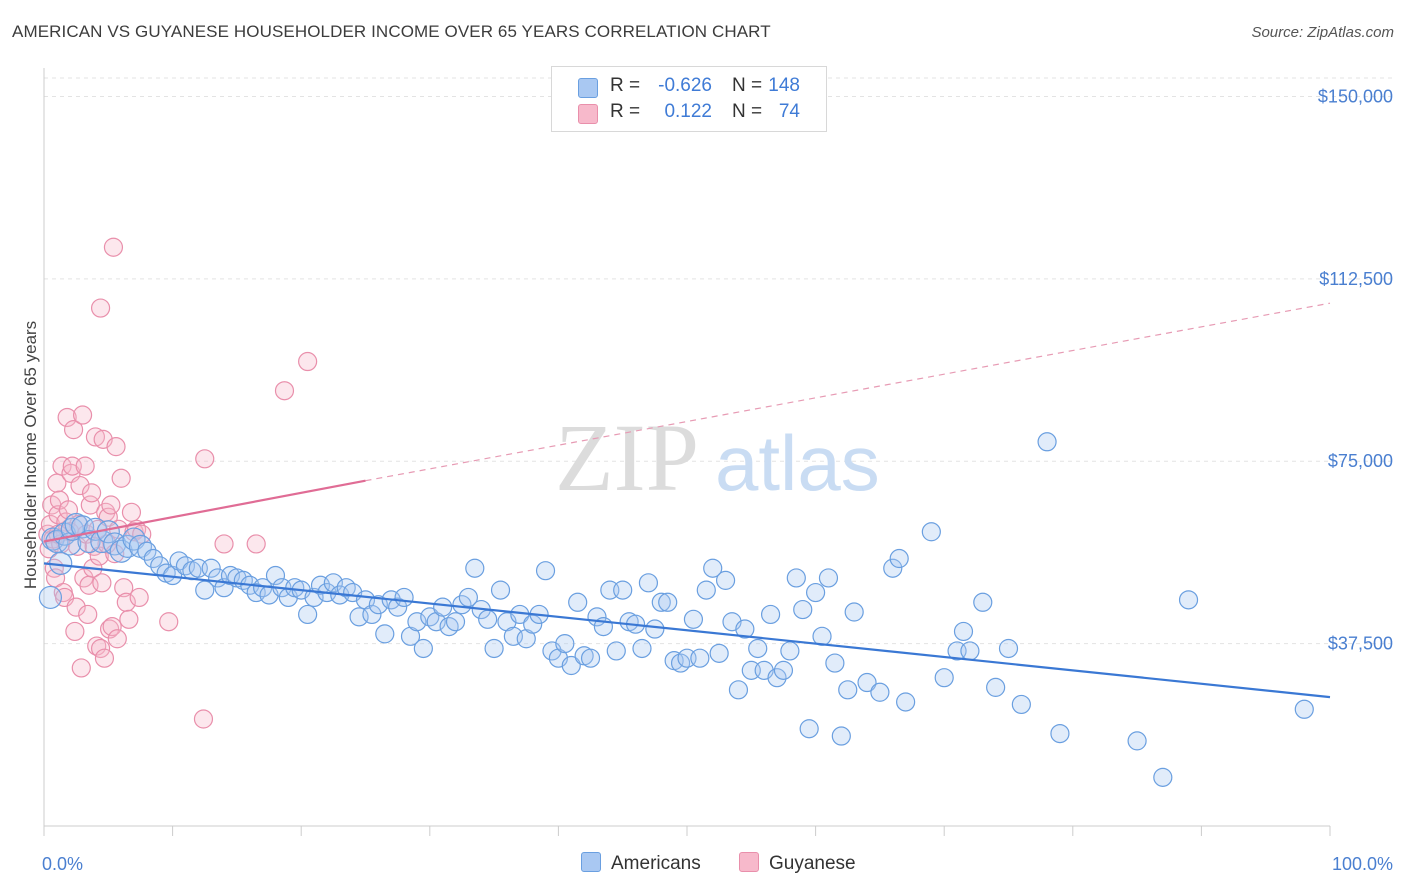 Image resolution: width=1406 pixels, height=892 pixels. Describe the element at coordinates (591, 862) in the screenshot. I see `bottom-legend-swatch-americans` at that location.